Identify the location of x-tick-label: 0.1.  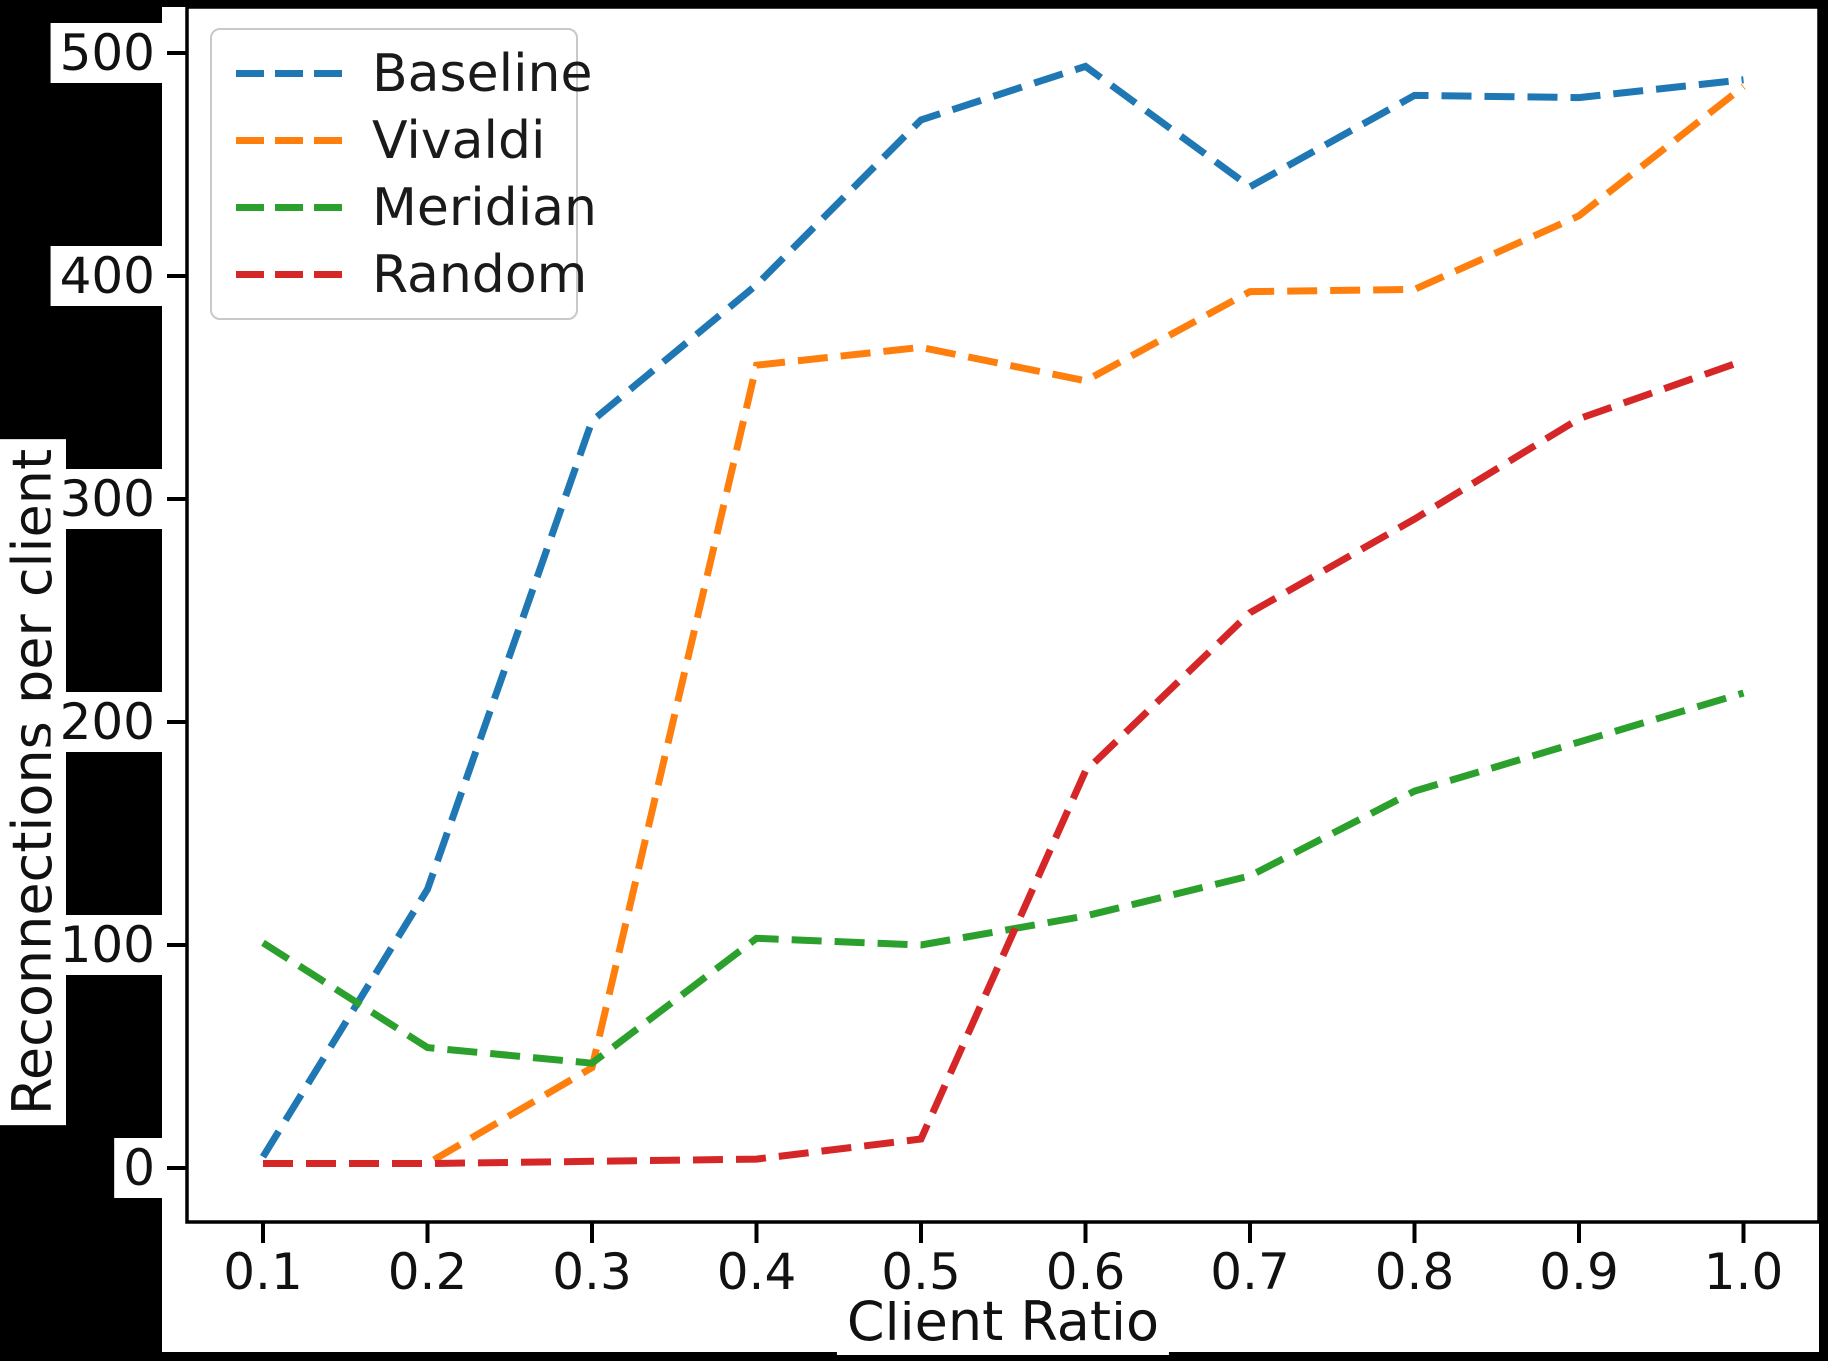
(263, 1272).